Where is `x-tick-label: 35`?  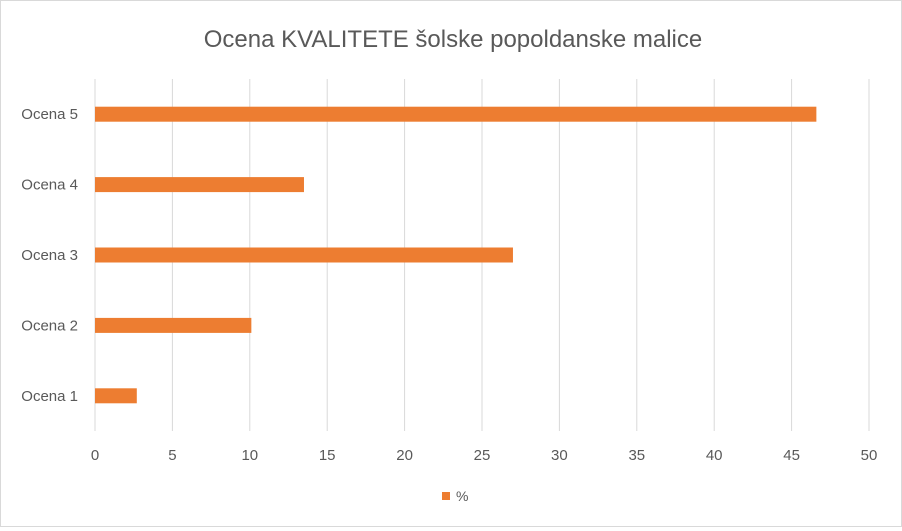 x-tick-label: 35 is located at coordinates (636, 455).